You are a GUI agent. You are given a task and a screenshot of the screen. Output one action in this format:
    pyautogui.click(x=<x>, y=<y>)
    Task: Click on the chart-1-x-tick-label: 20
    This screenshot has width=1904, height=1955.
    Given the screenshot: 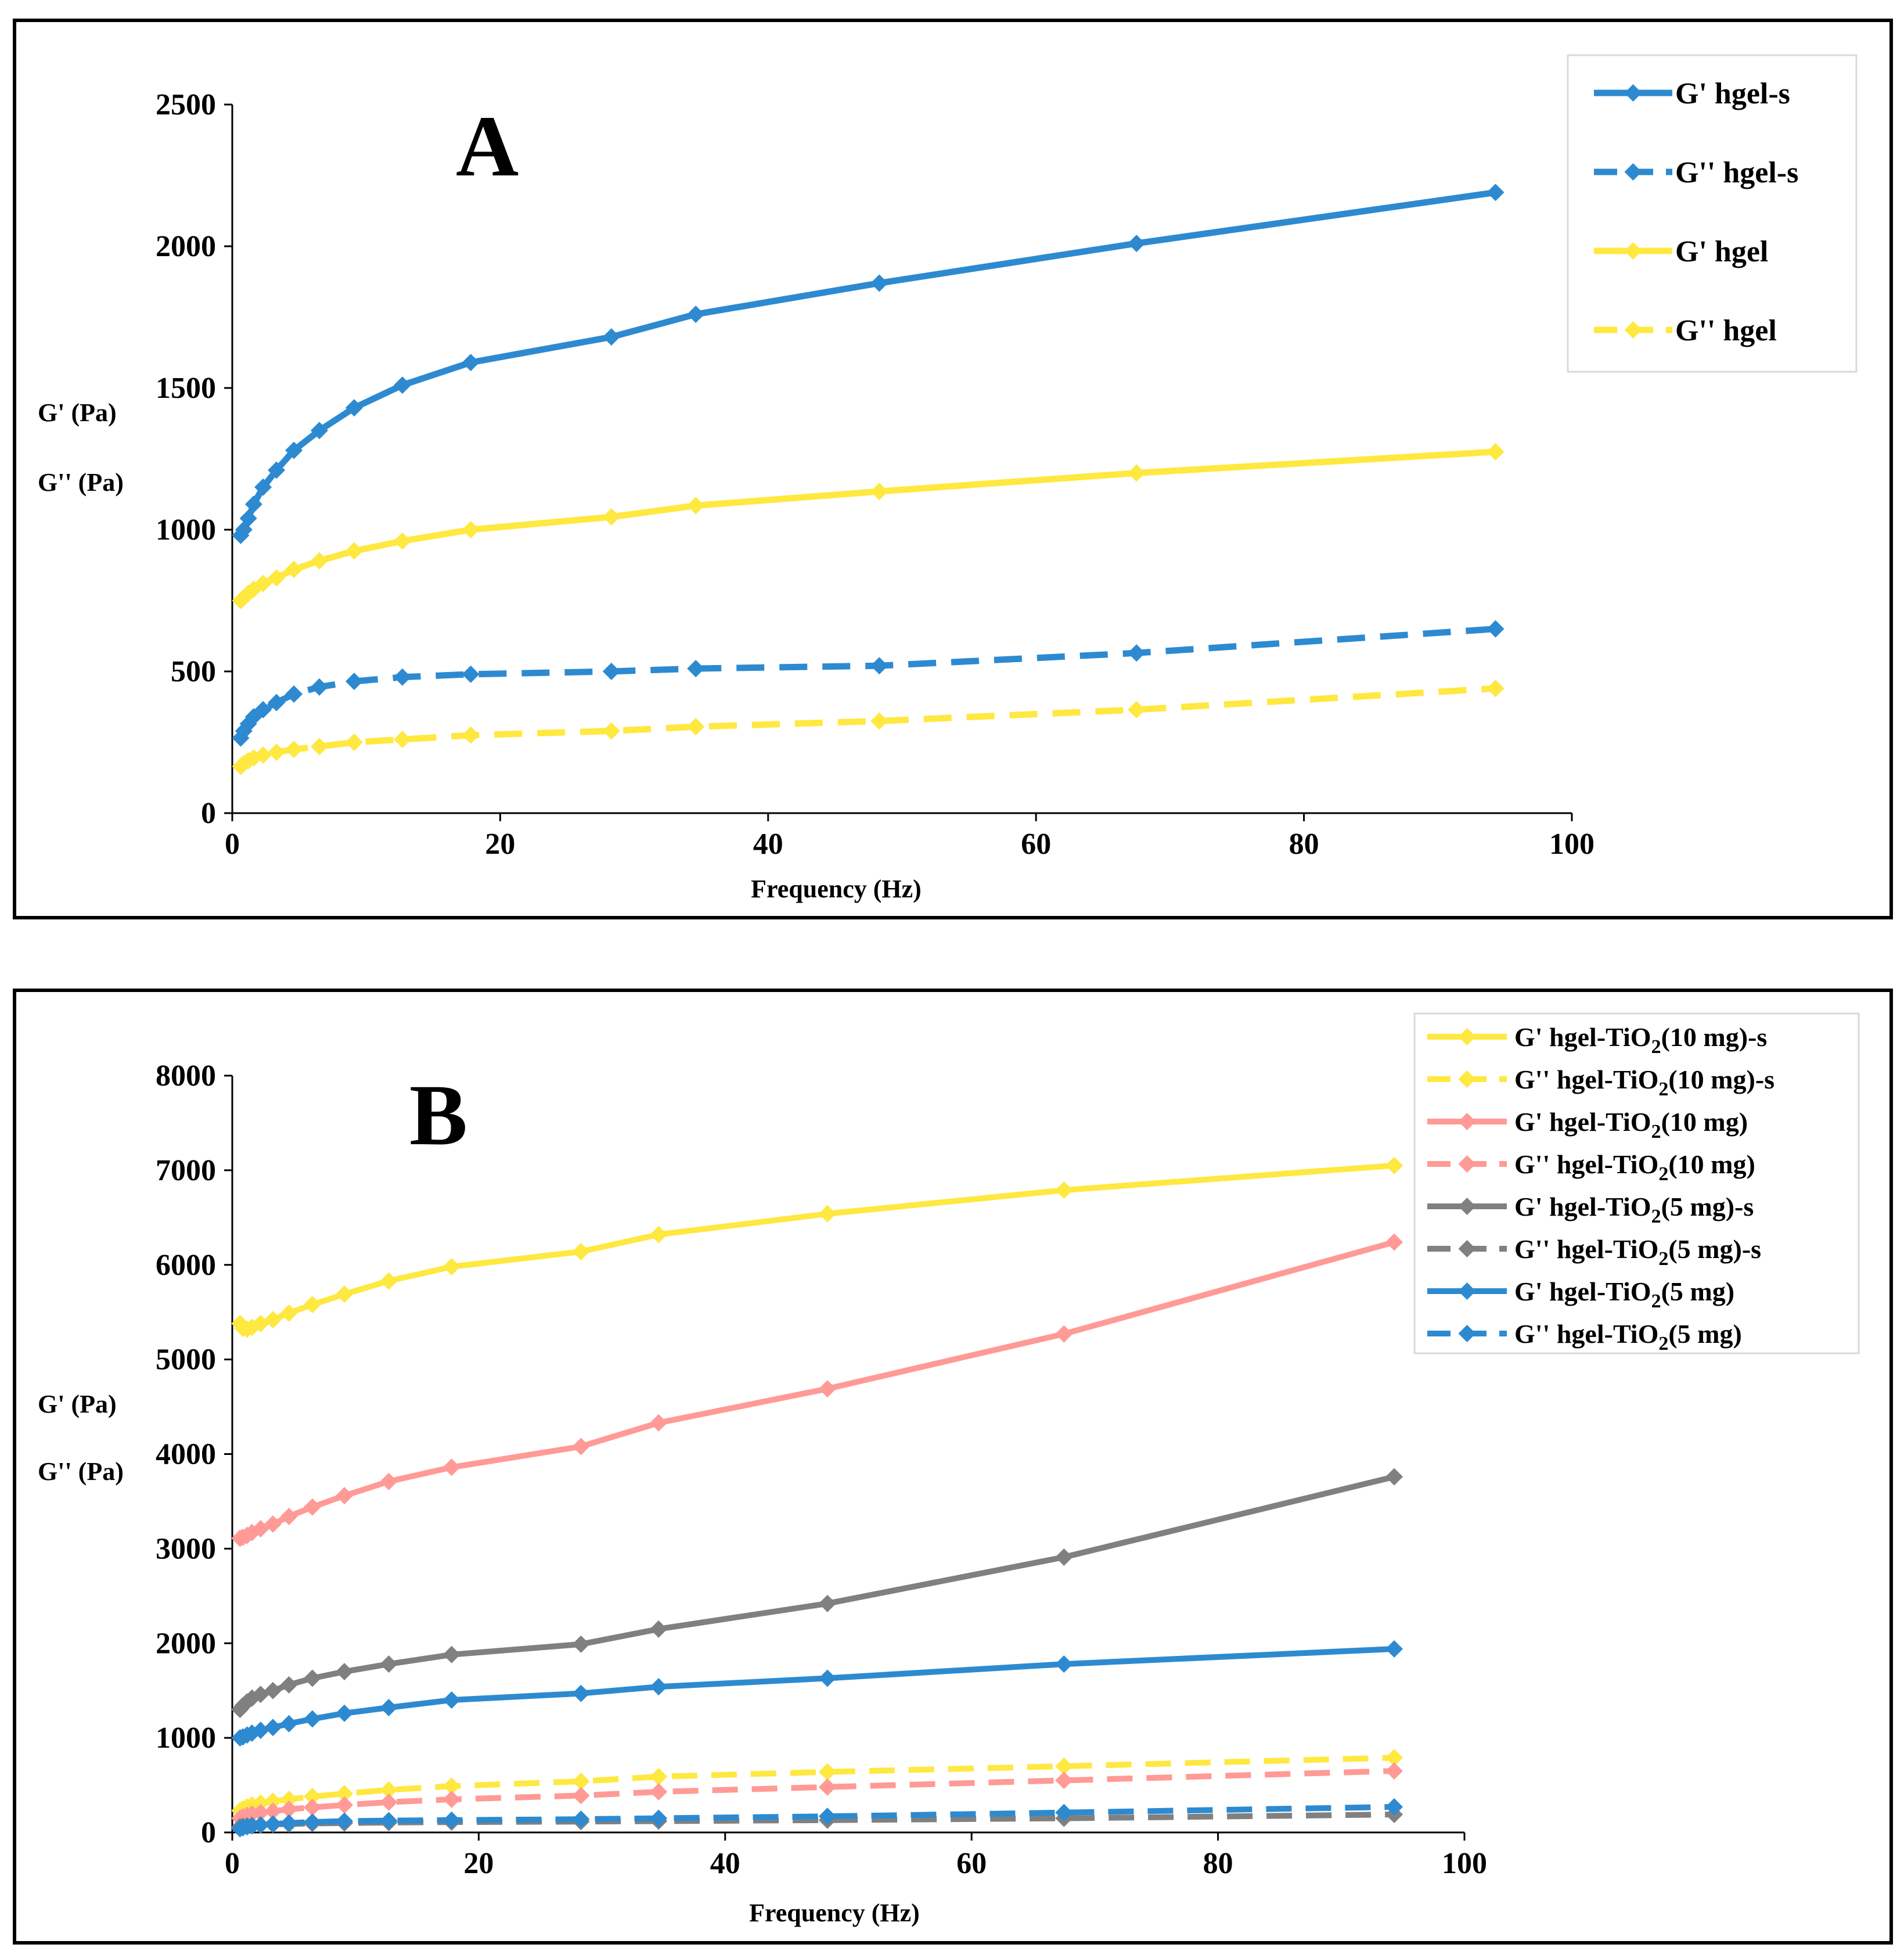 What is the action you would take?
    pyautogui.click(x=479, y=1863)
    